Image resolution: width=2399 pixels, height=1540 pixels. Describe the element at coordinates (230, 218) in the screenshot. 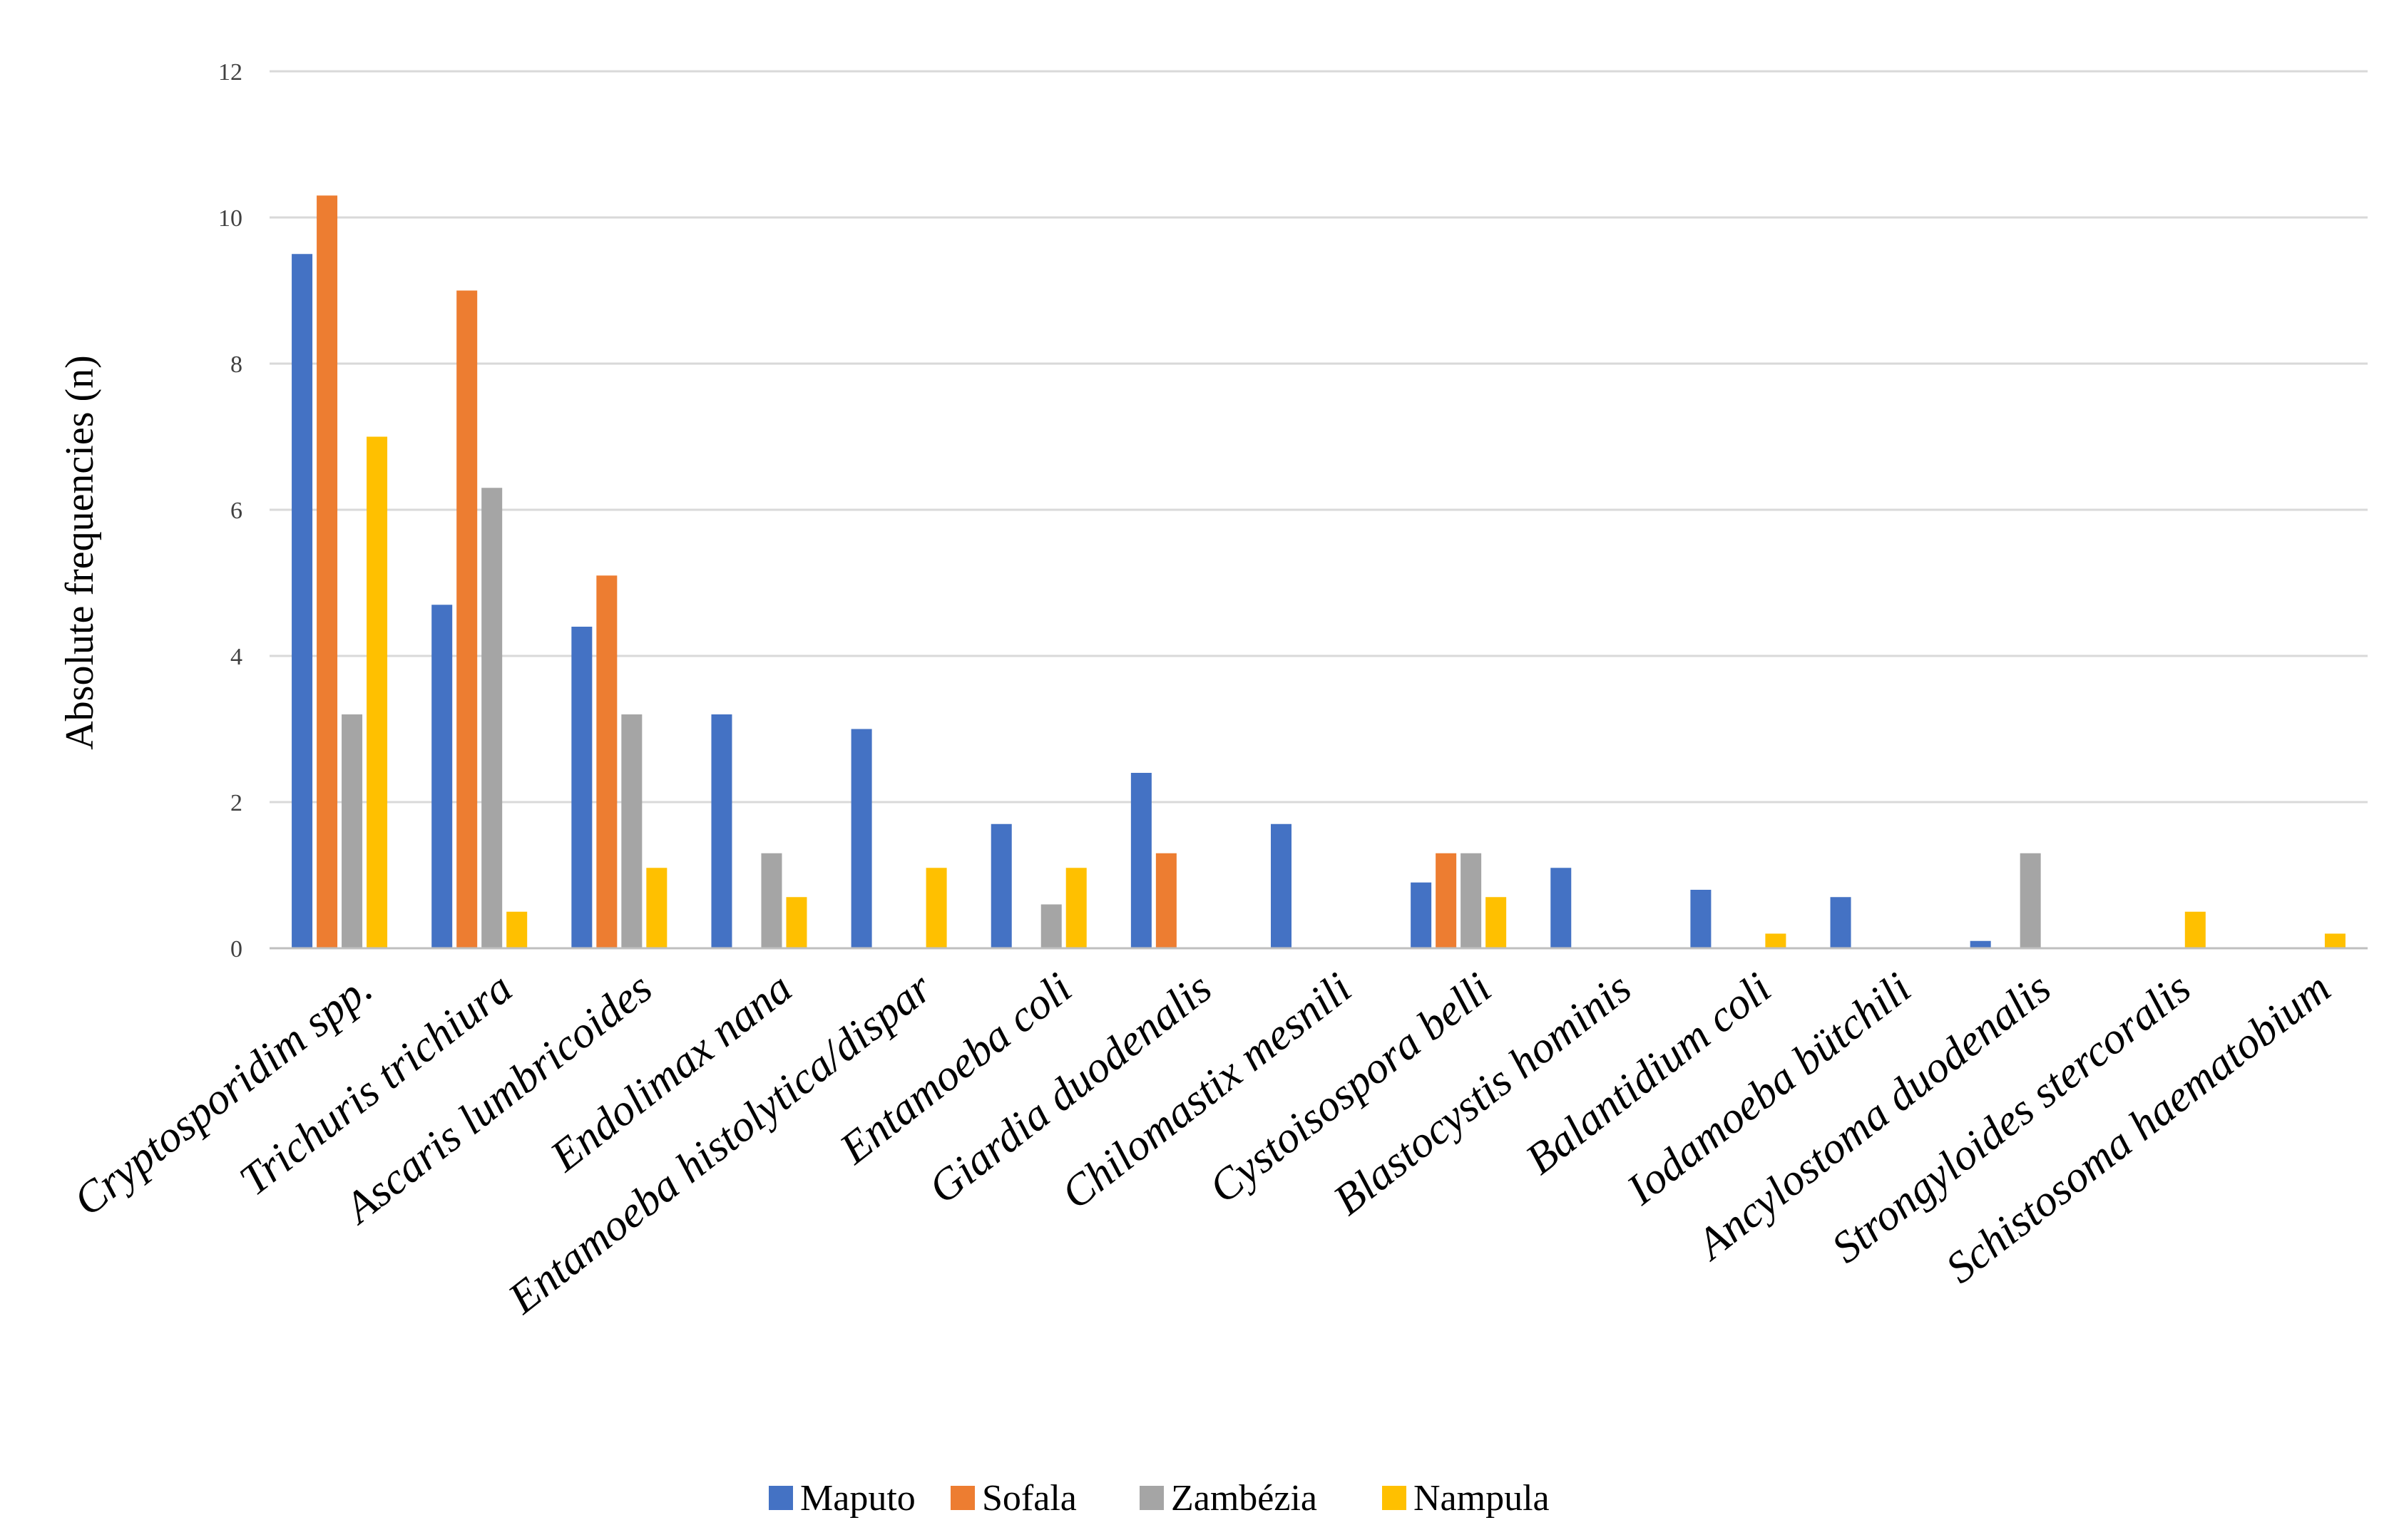

I see `y-tick-label: 10` at that location.